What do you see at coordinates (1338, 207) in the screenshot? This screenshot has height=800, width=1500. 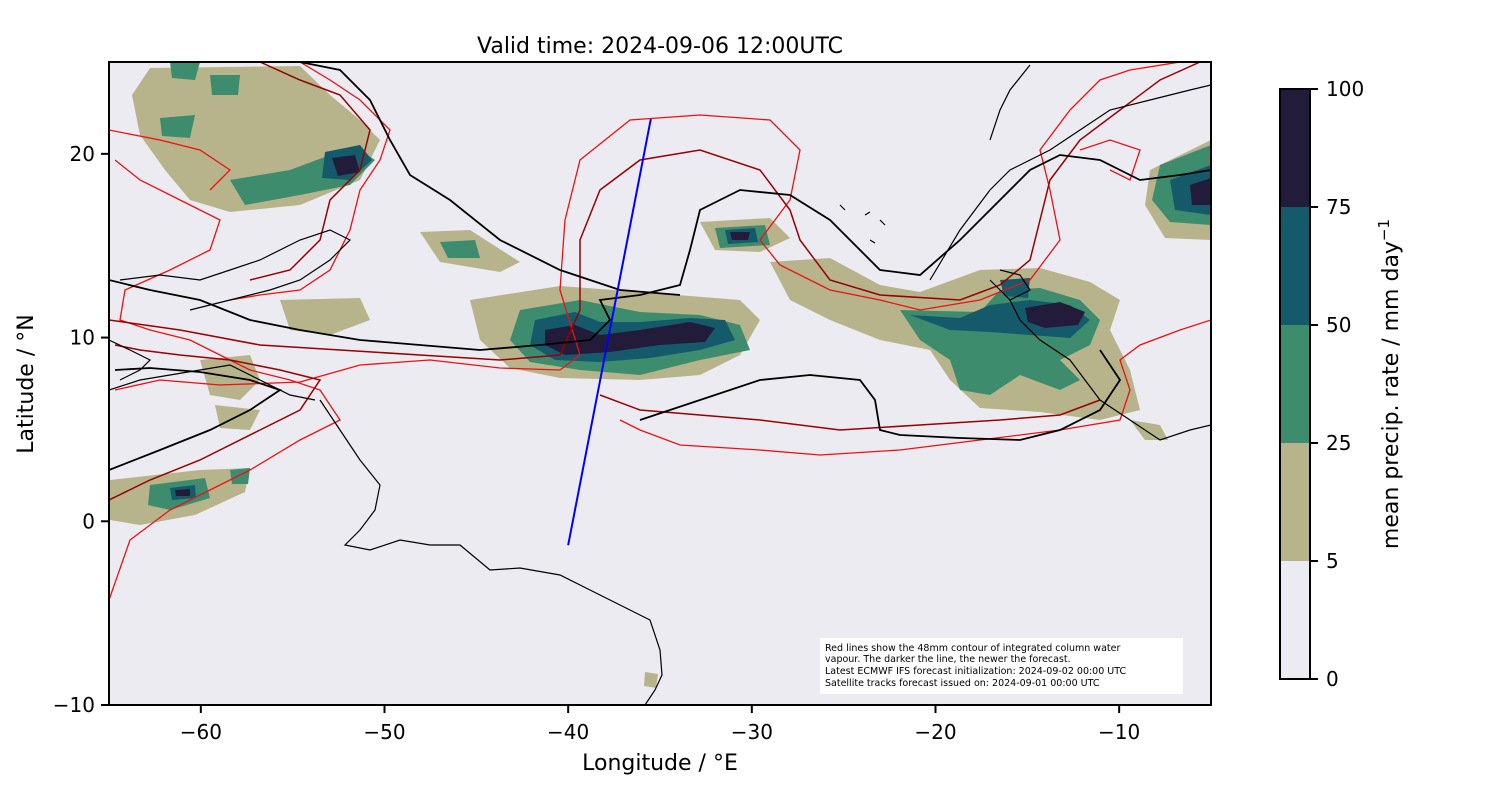 I see `colorbar-tick-label: 75` at bounding box center [1338, 207].